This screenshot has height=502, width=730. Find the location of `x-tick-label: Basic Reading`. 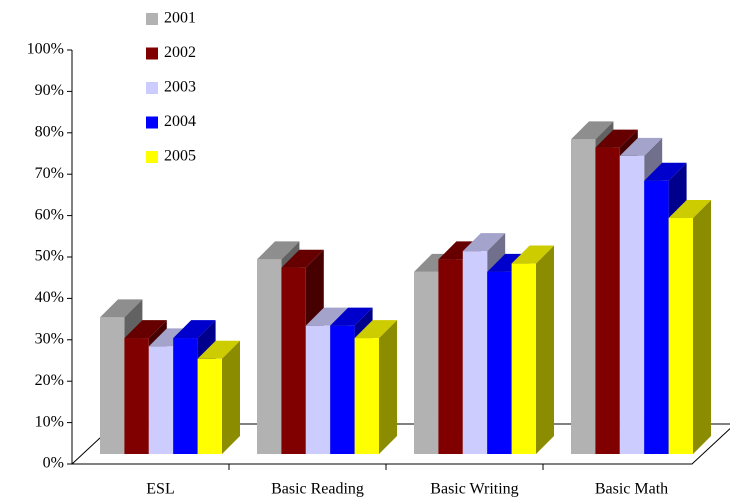

x-tick-label: Basic Reading is located at coordinates (317, 489).